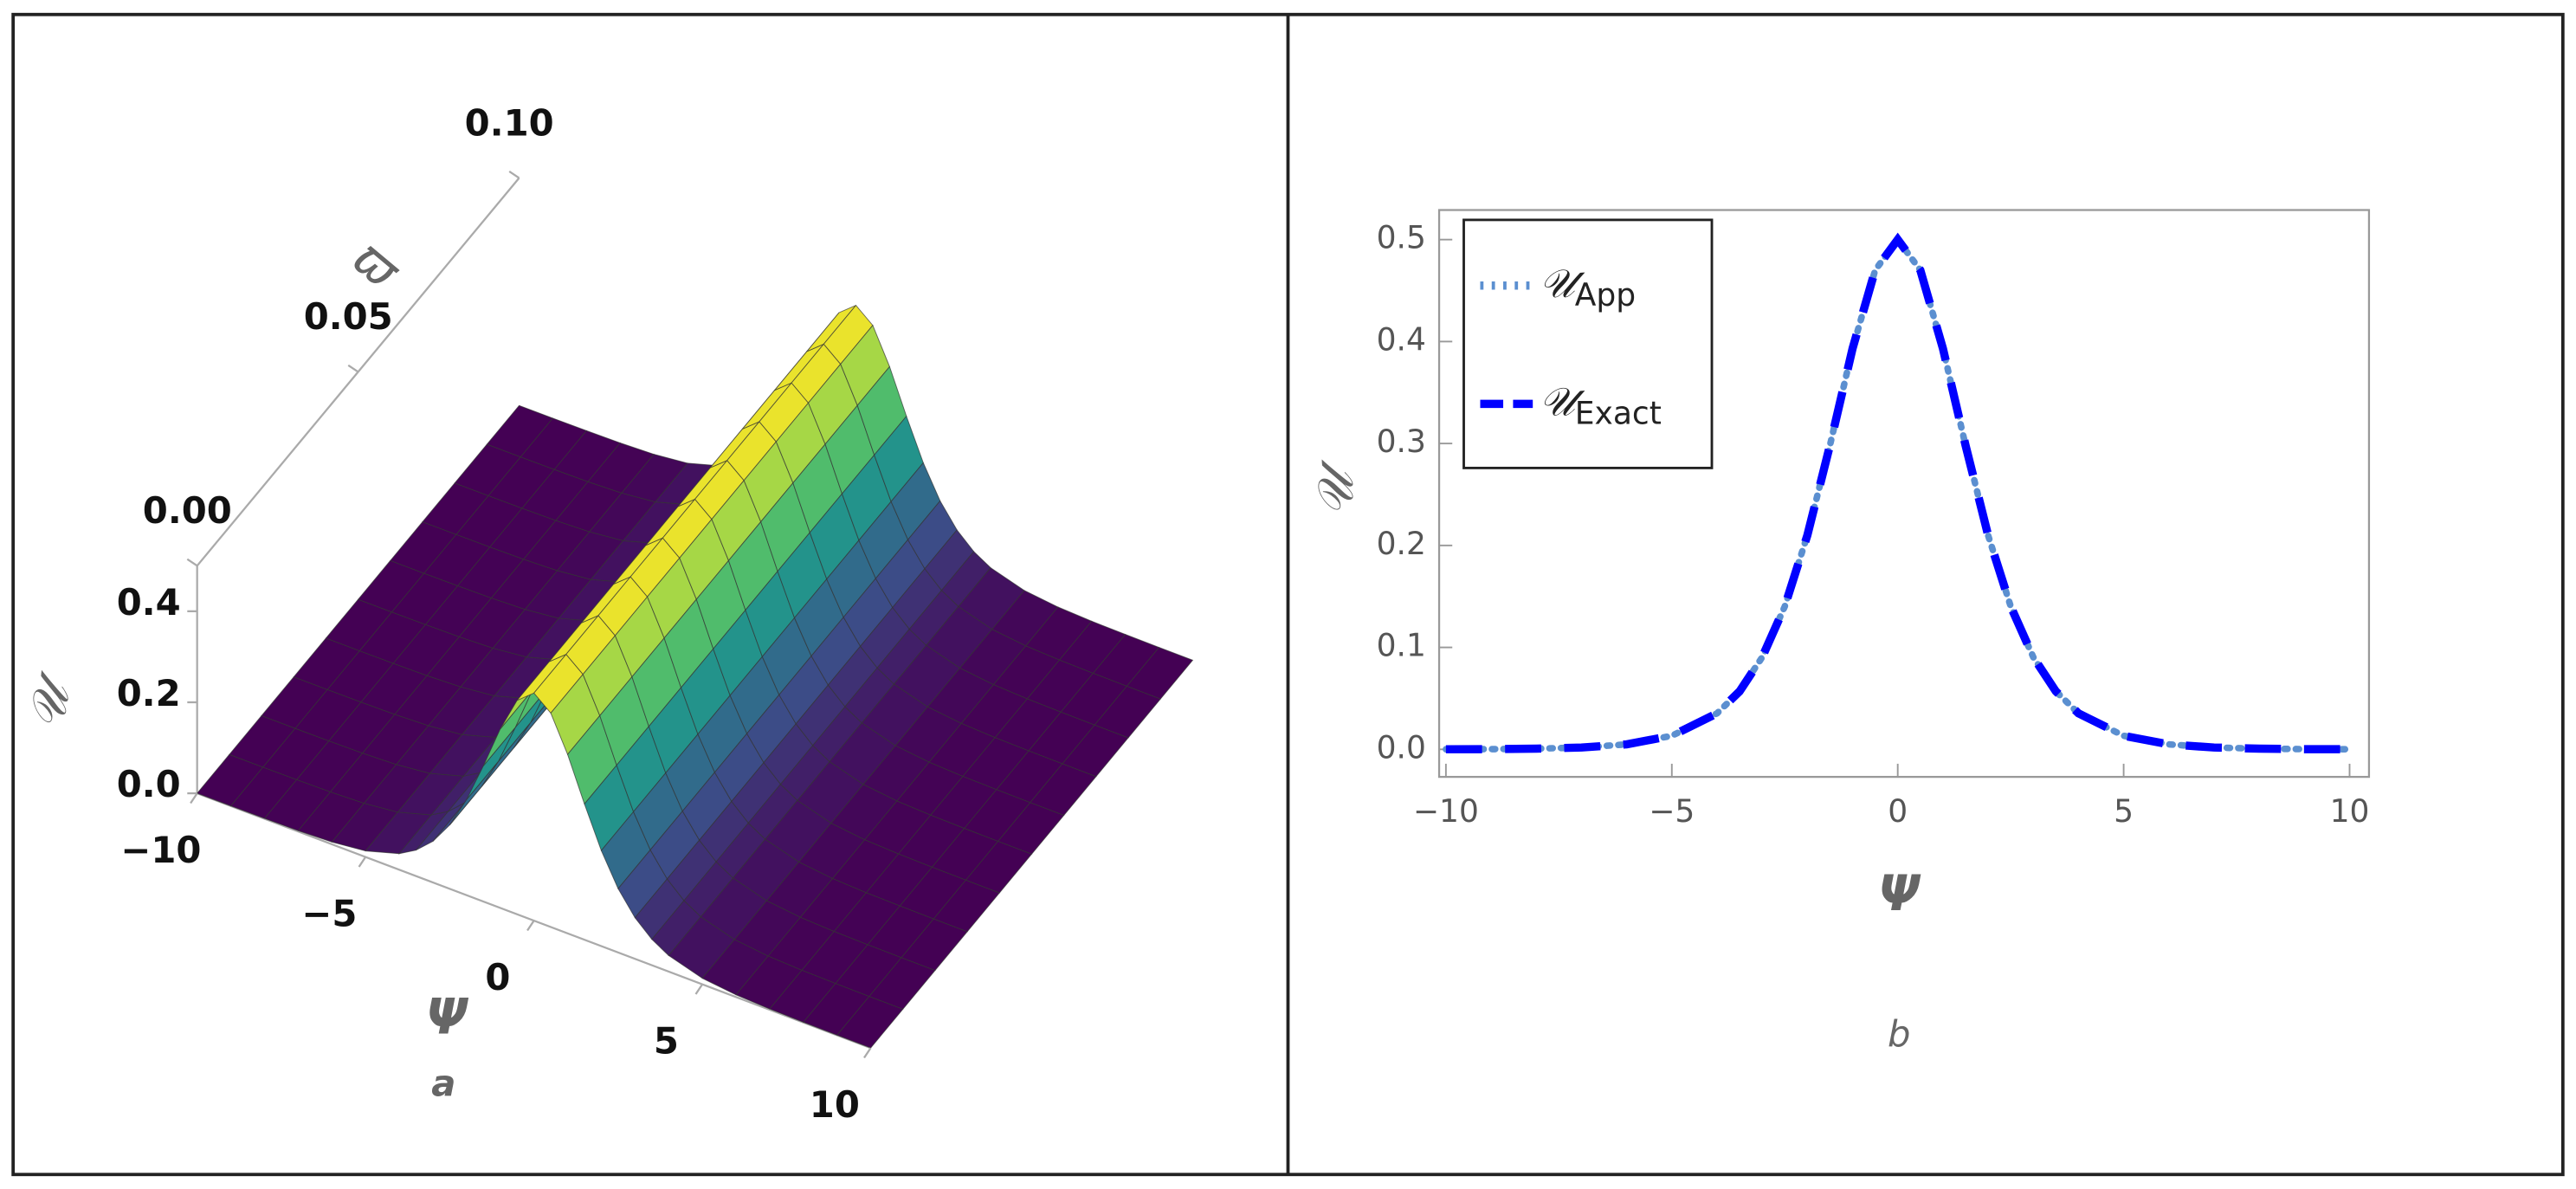 This screenshot has height=1189, width=2576. I want to click on y-tick-label: 0.3, so click(1402, 442).